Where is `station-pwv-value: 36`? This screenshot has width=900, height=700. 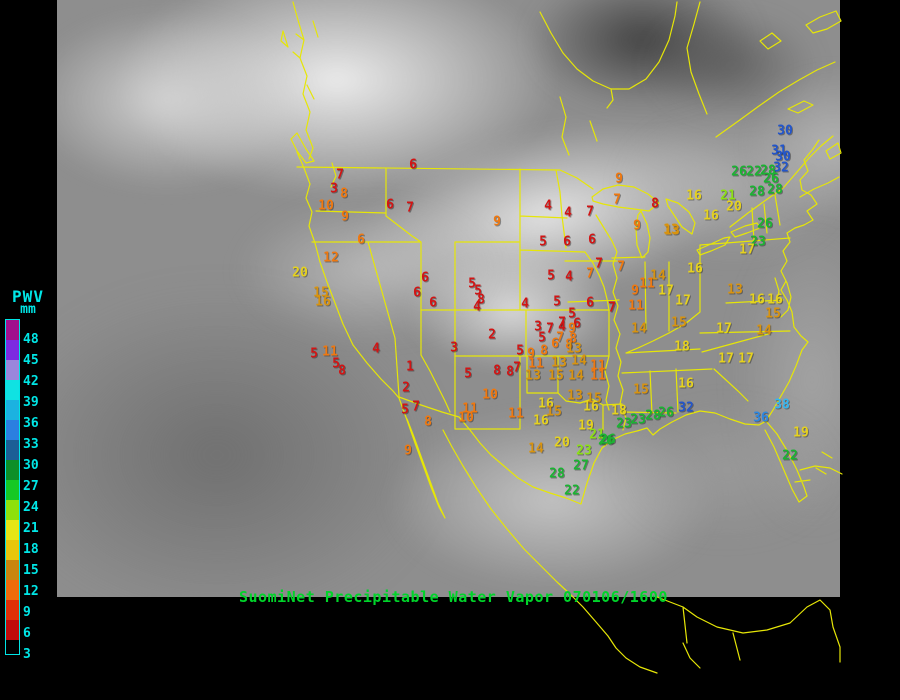 station-pwv-value: 36 is located at coordinates (761, 418).